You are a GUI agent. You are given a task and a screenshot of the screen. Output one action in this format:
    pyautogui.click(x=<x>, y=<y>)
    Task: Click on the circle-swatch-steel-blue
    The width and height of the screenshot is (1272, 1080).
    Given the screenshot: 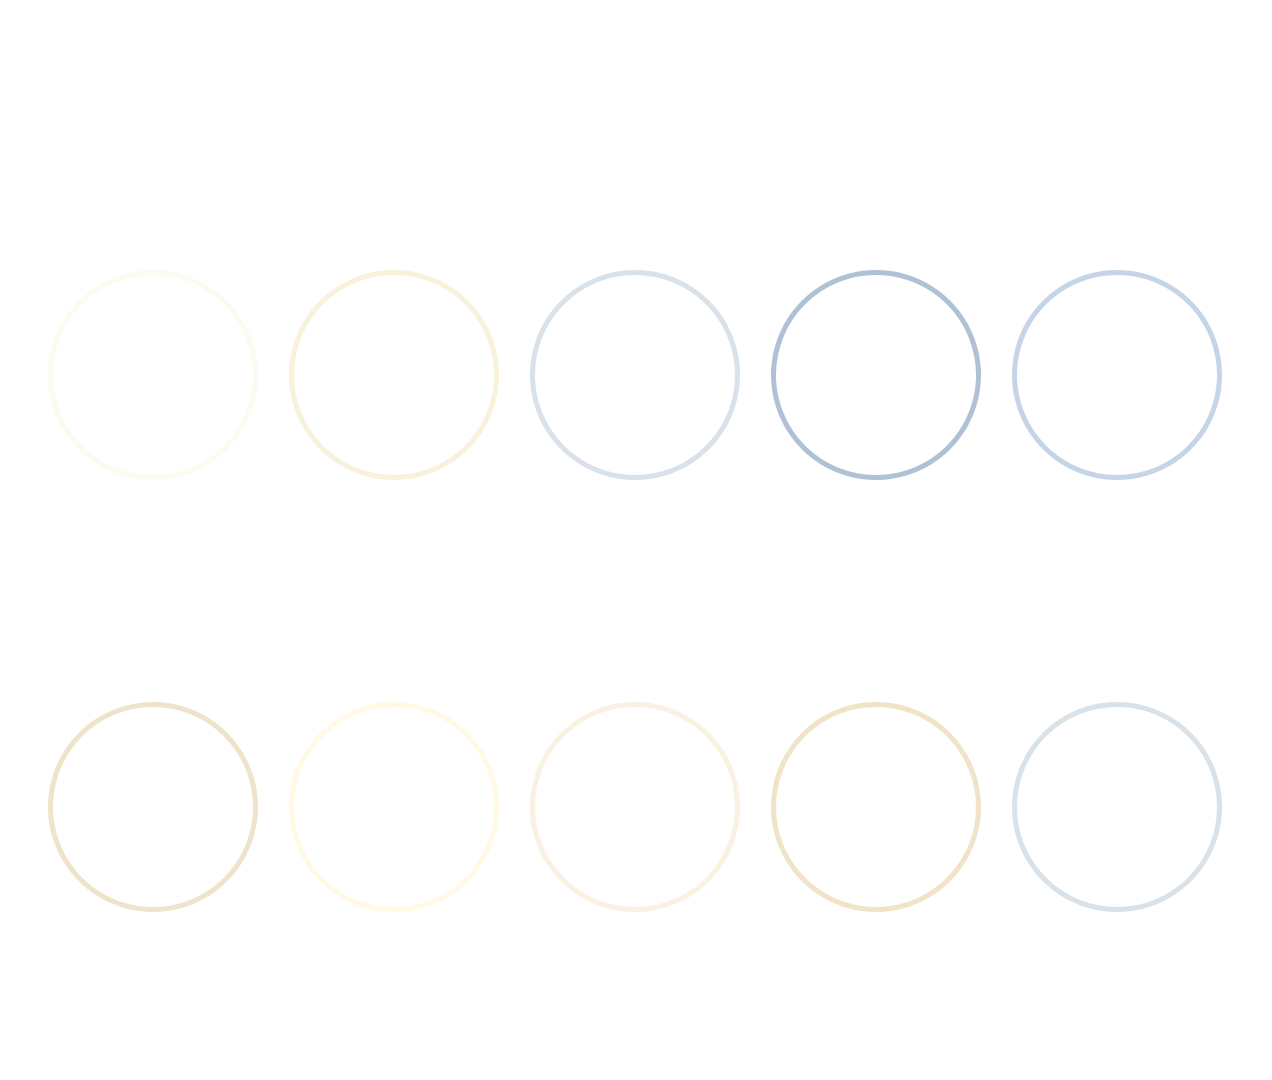 What is the action you would take?
    pyautogui.click(x=876, y=375)
    